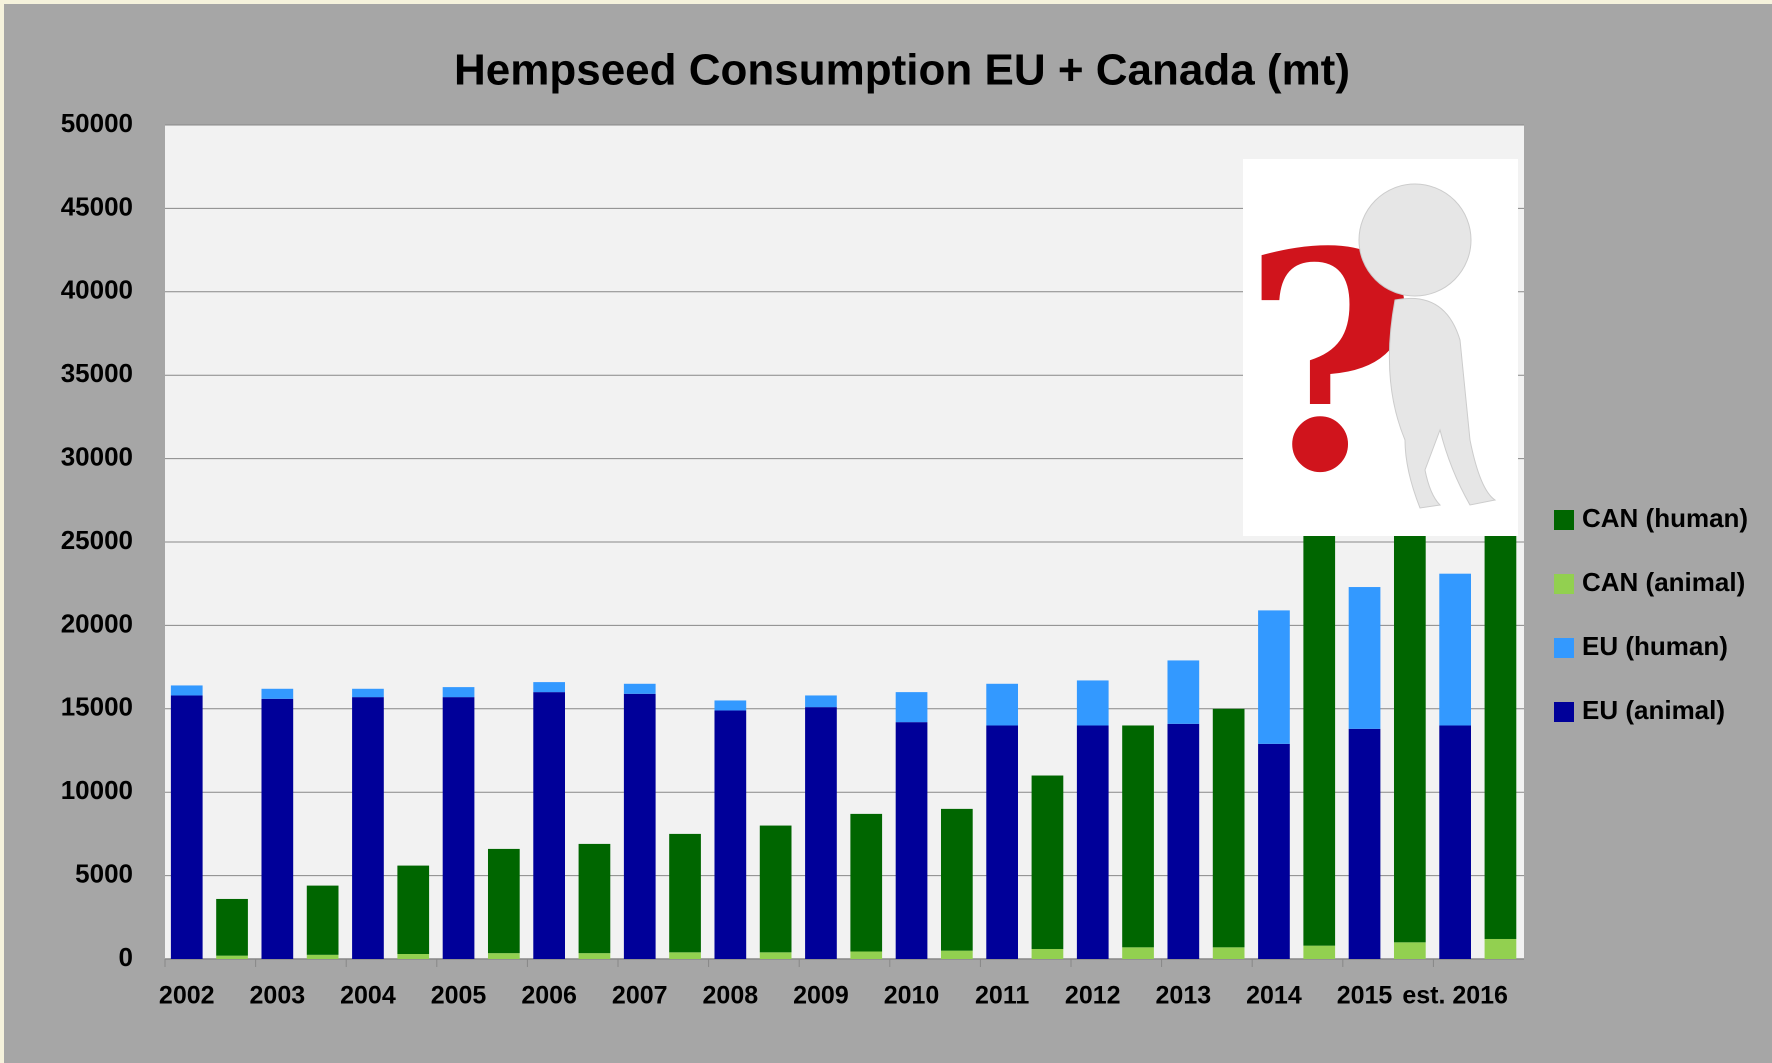  What do you see at coordinates (97, 123) in the screenshot?
I see `y-tick-label: 50000` at bounding box center [97, 123].